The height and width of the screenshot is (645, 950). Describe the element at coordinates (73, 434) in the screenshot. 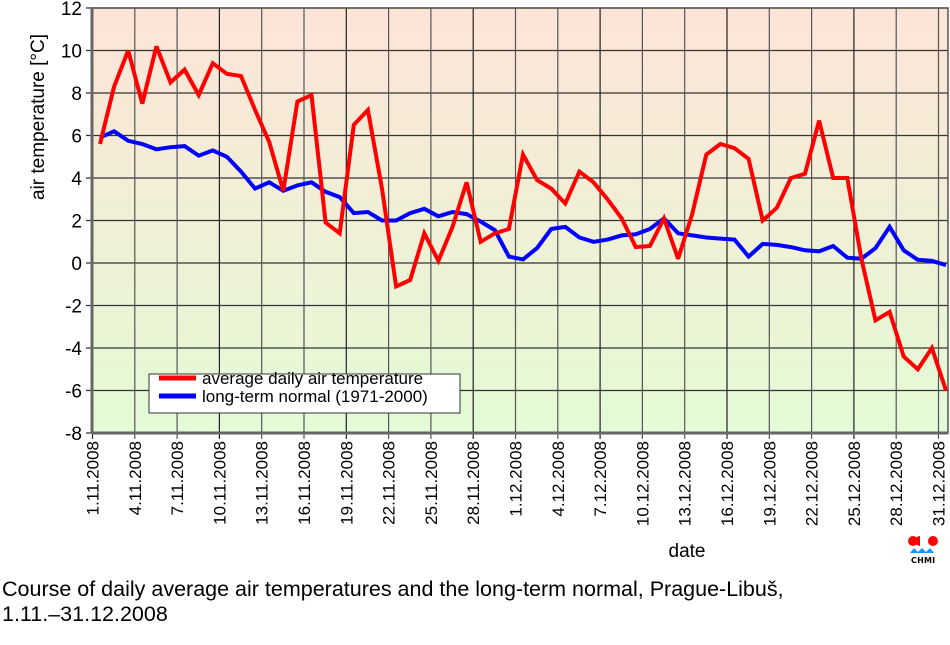

I see `y-tick-label: -8` at that location.